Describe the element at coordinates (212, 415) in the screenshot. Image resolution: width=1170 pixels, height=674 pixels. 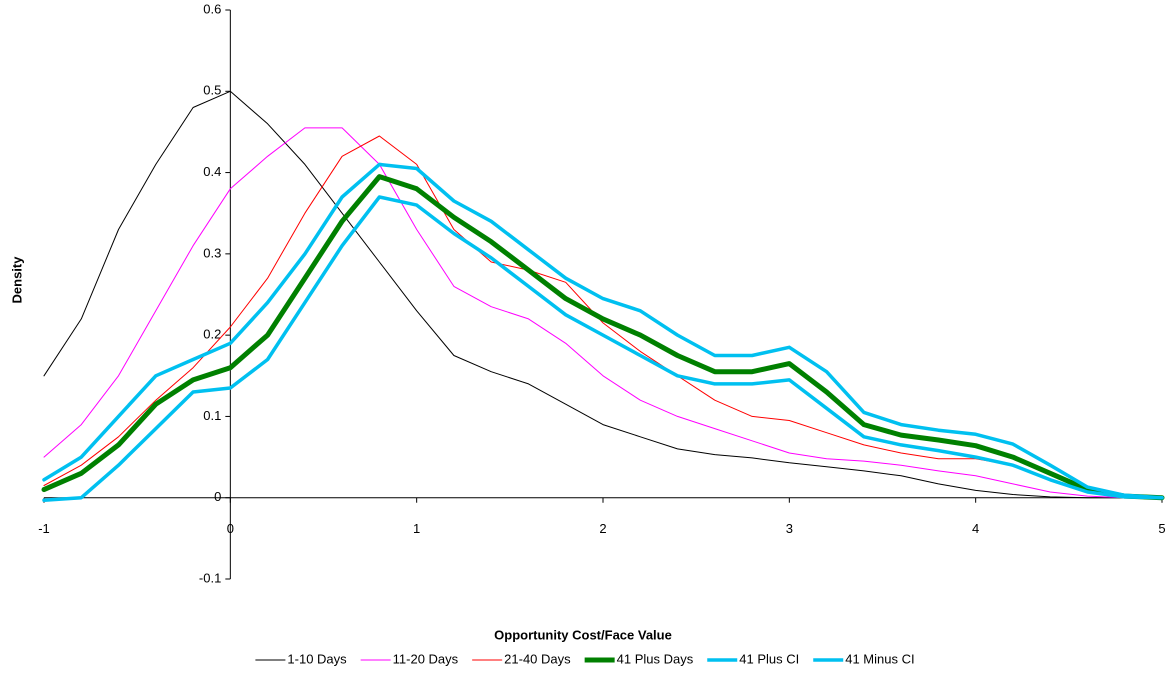
I see `y-tick-label: 0.1` at that location.